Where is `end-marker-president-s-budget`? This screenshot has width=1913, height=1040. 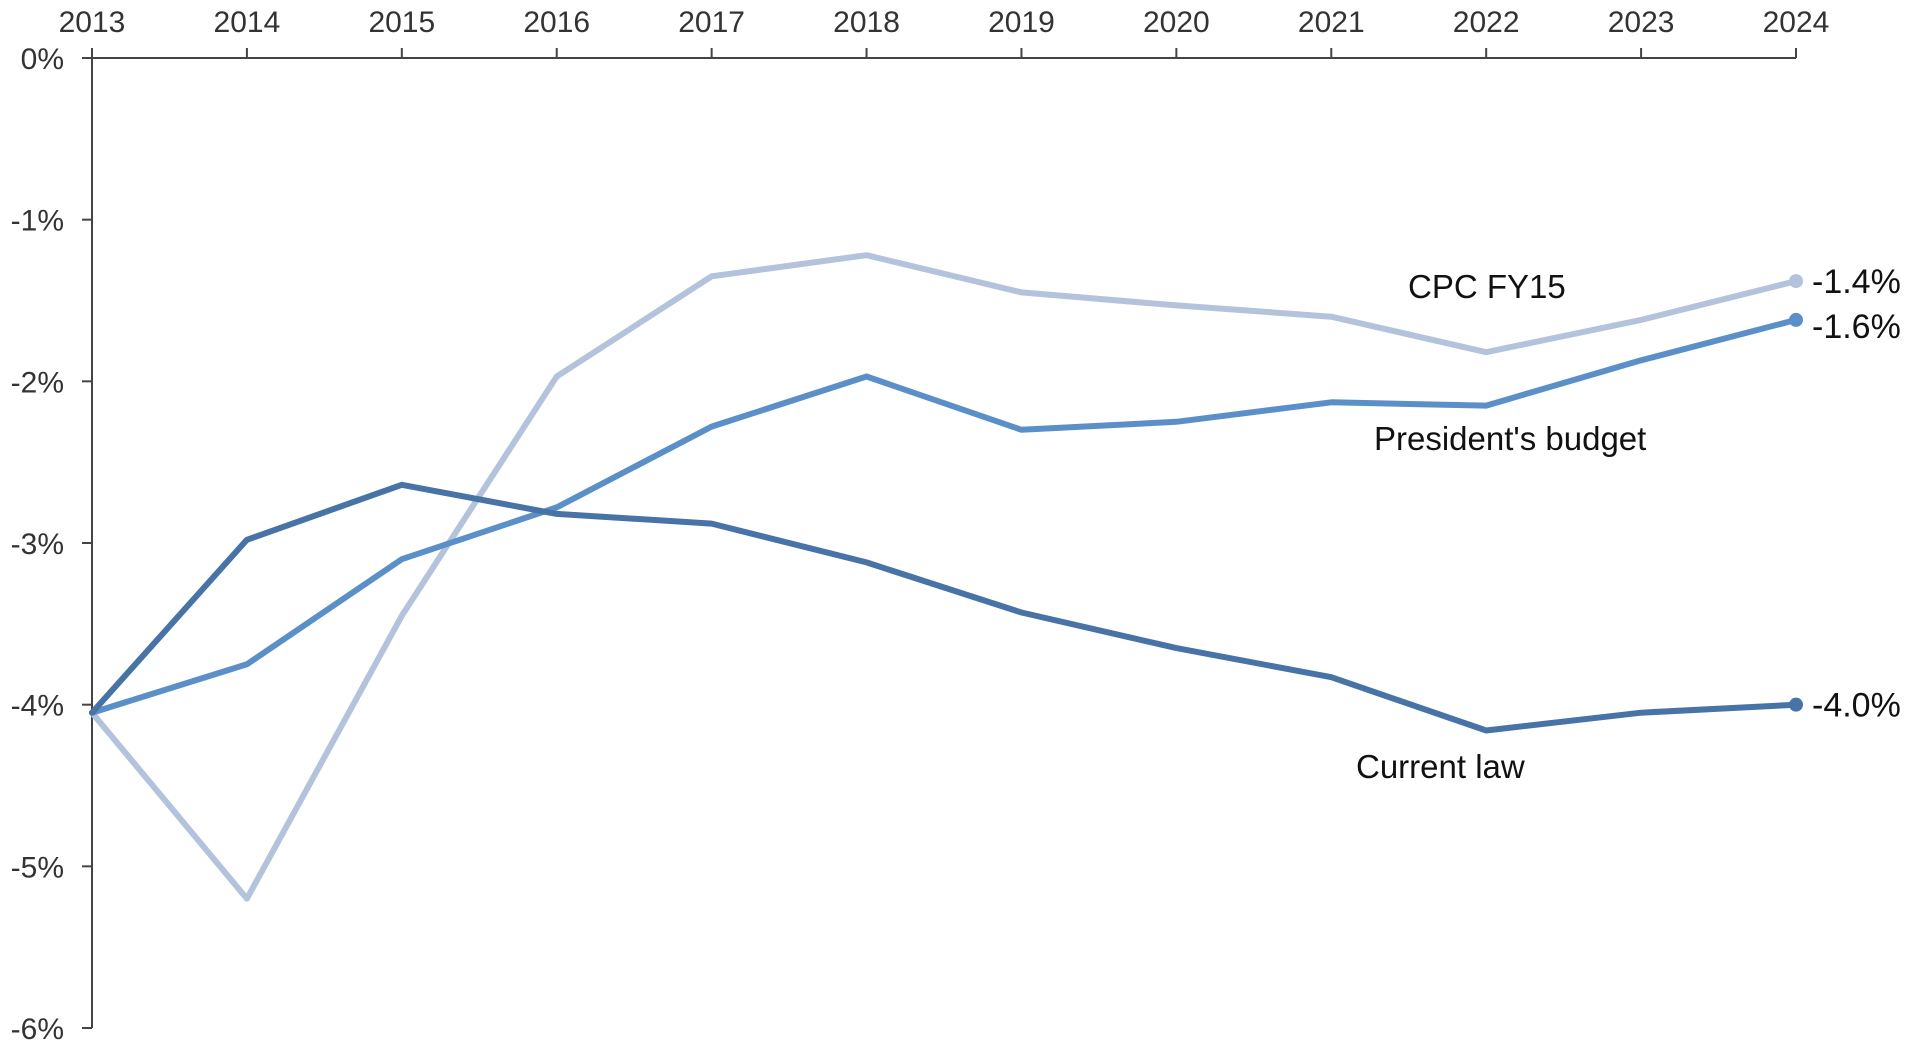 end-marker-president-s-budget is located at coordinates (1796, 319).